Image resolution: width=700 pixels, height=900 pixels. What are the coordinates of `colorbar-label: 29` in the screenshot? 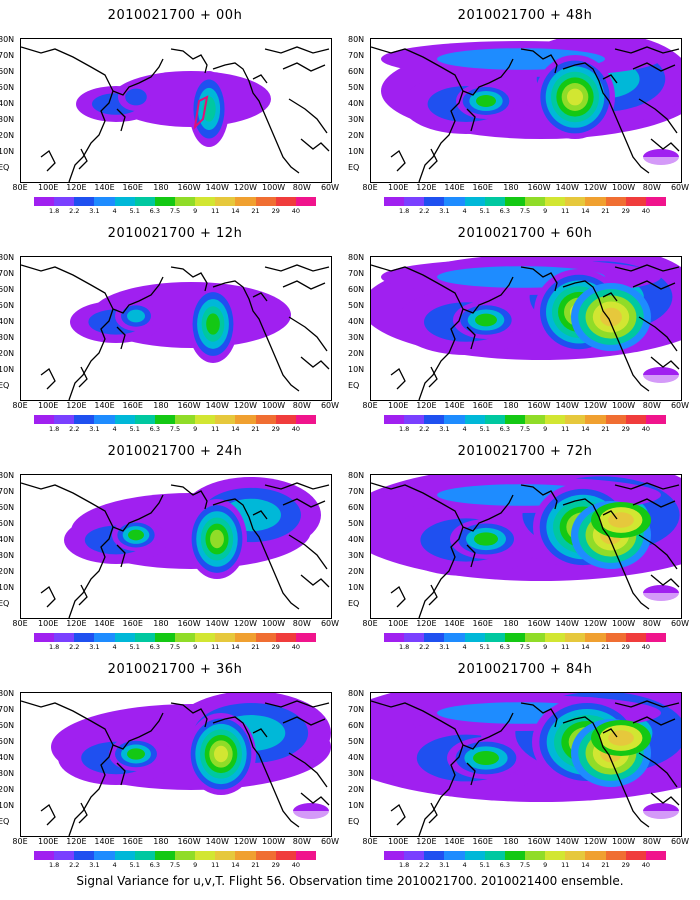 It's located at (275, 429).